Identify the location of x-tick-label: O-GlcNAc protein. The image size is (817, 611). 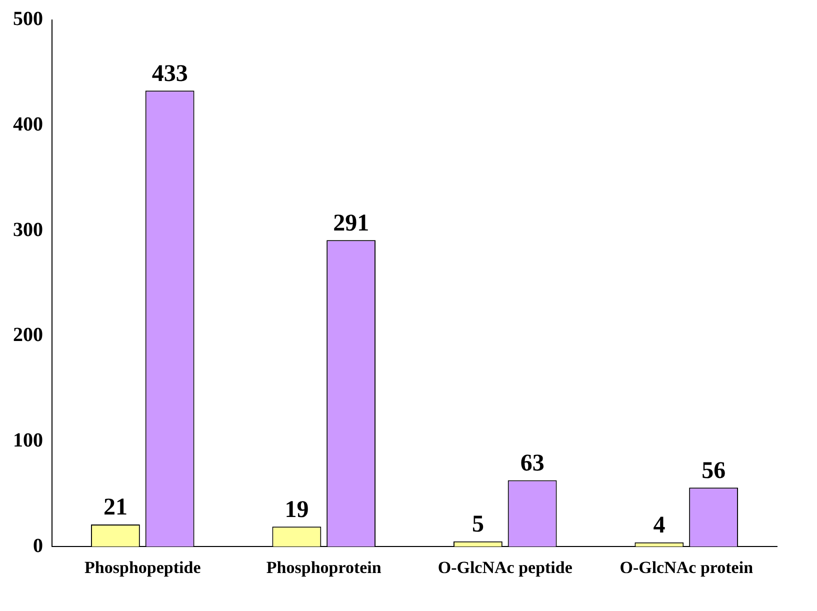
(687, 568).